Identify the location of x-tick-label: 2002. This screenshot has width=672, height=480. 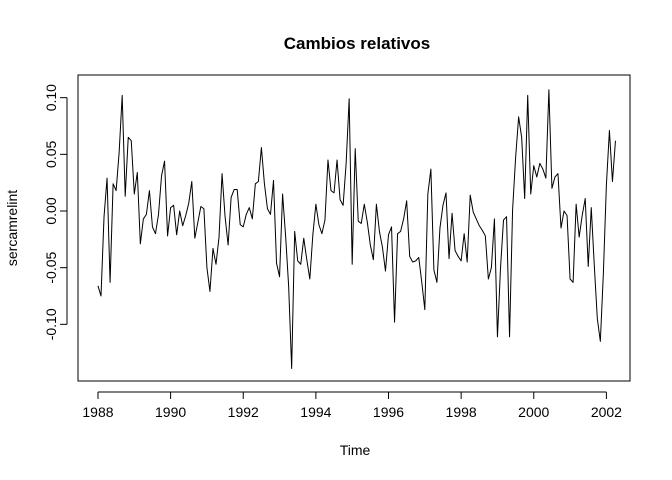
(606, 412).